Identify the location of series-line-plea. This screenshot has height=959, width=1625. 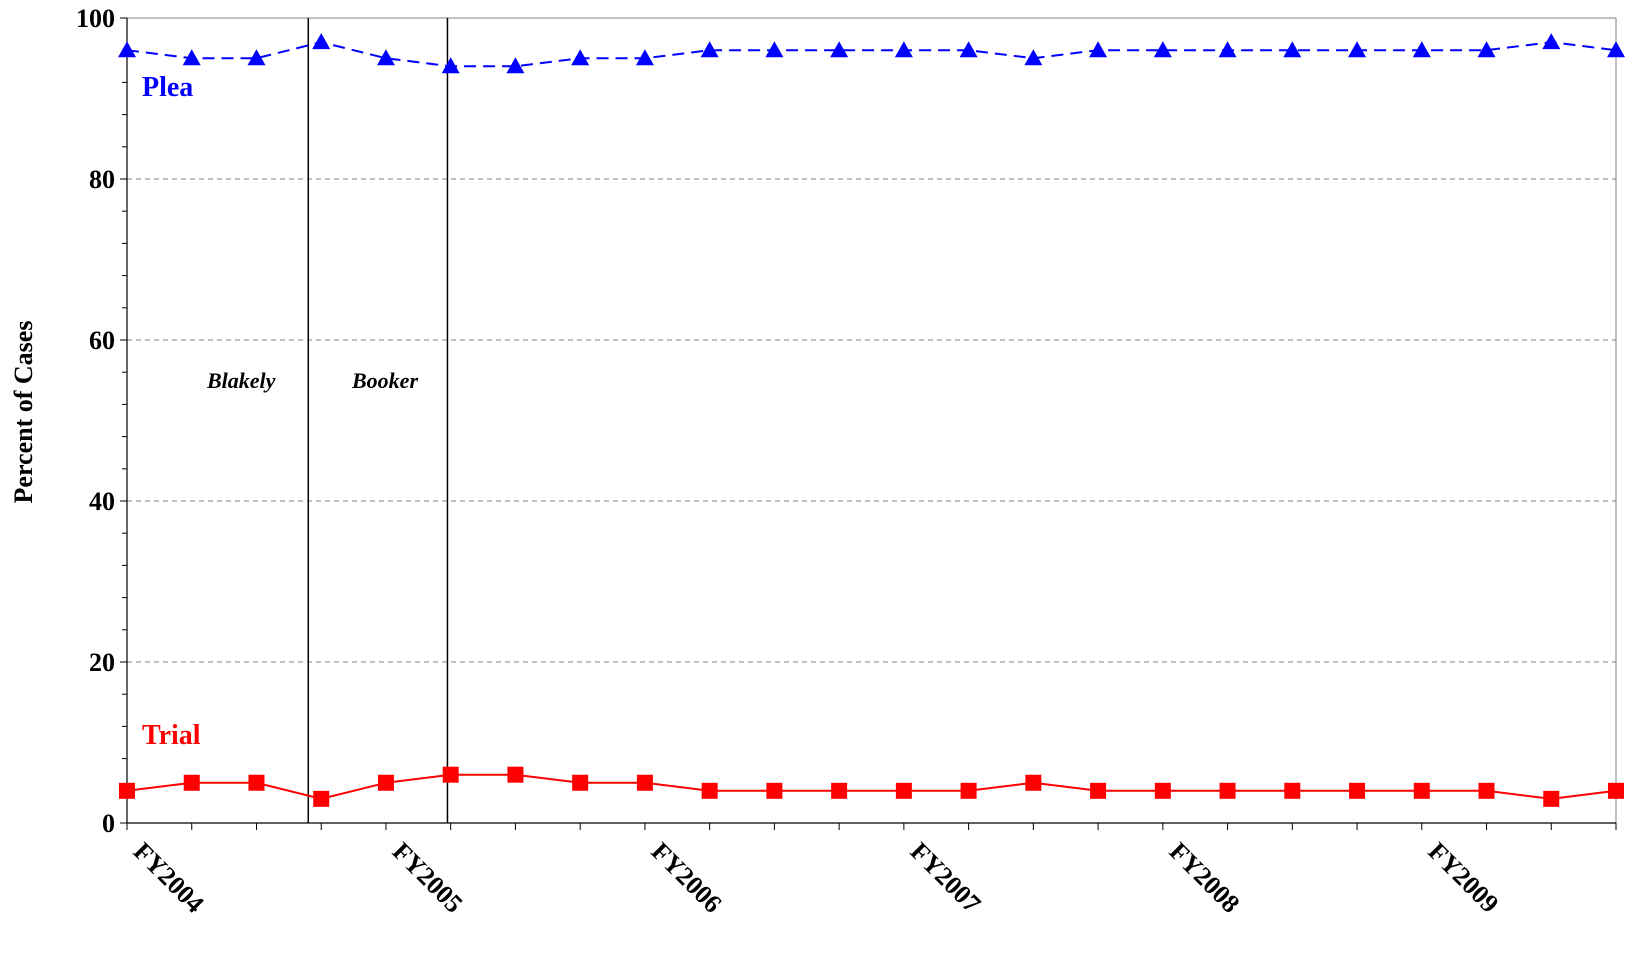
(871, 54).